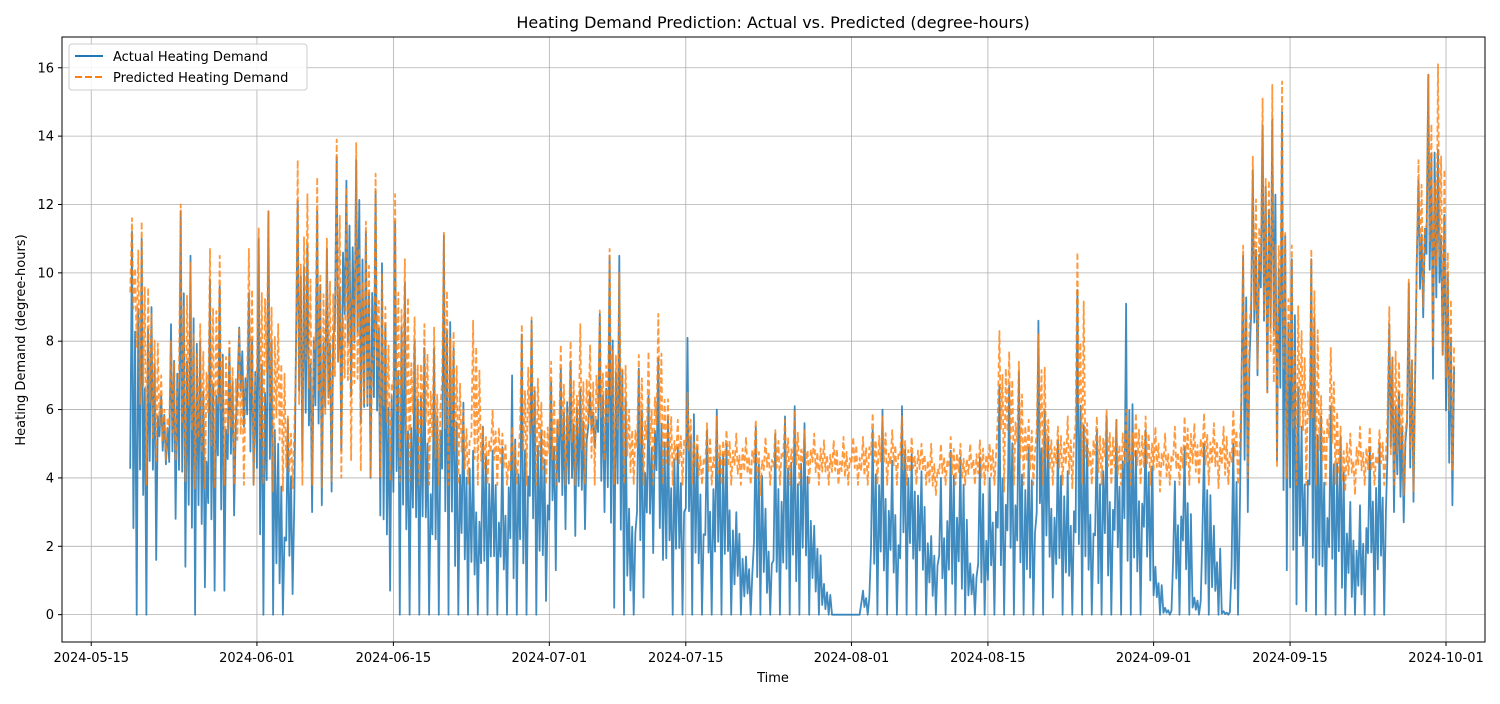 This screenshot has width=1500, height=704. What do you see at coordinates (1290, 658) in the screenshot?
I see `x-tick-label: 2024-09-15` at bounding box center [1290, 658].